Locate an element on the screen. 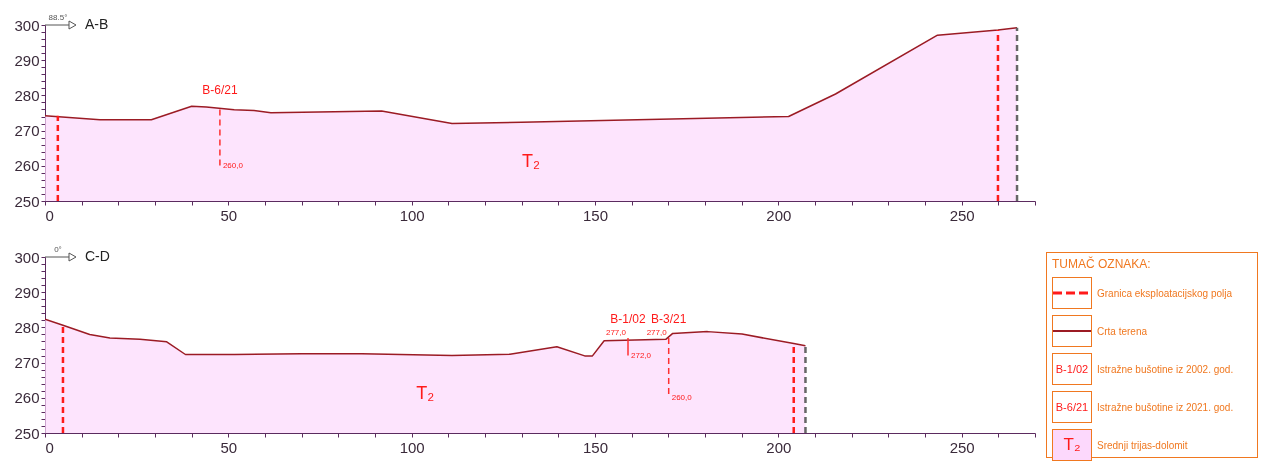 This screenshot has width=1261, height=463. label-frame: B-6/21 is located at coordinates (1072, 407).